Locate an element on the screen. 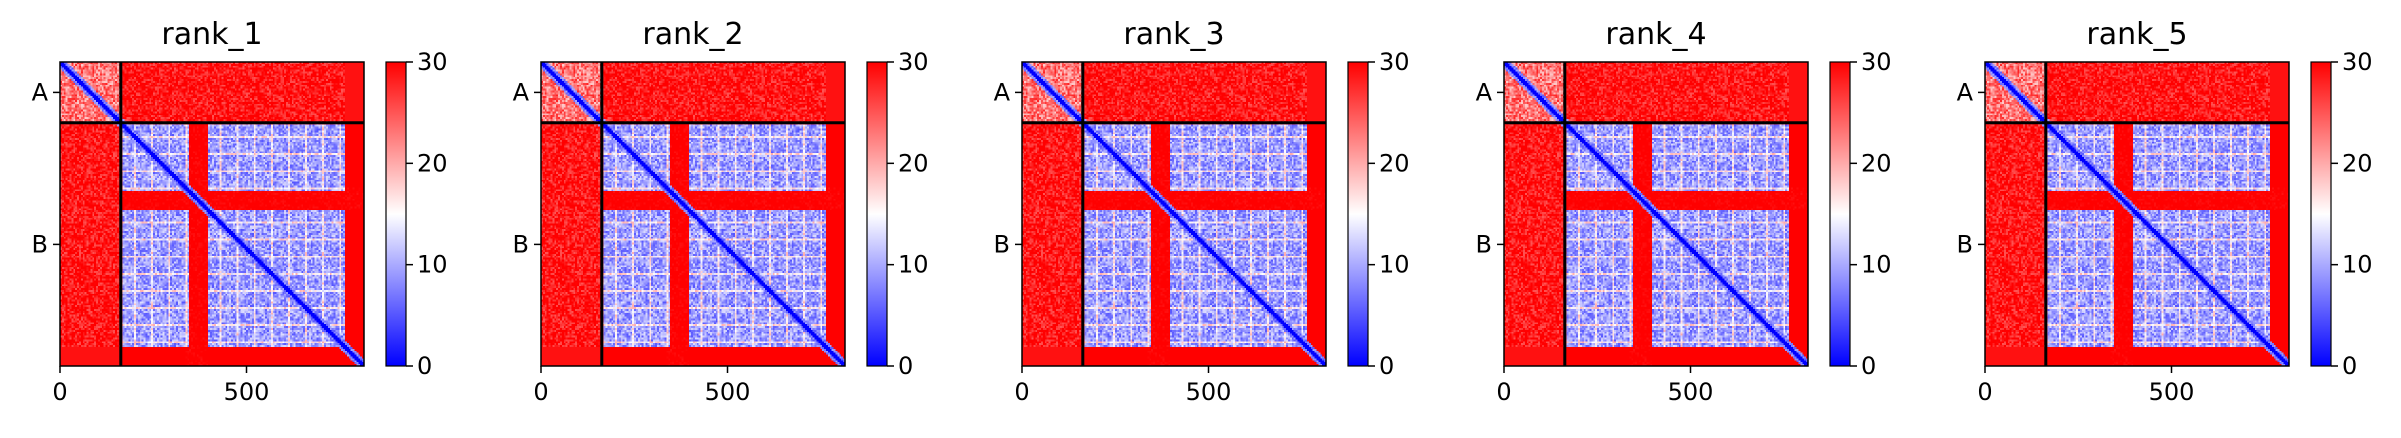 The width and height of the screenshot is (2401, 438). panel-title: rank_3 is located at coordinates (1173, 34).